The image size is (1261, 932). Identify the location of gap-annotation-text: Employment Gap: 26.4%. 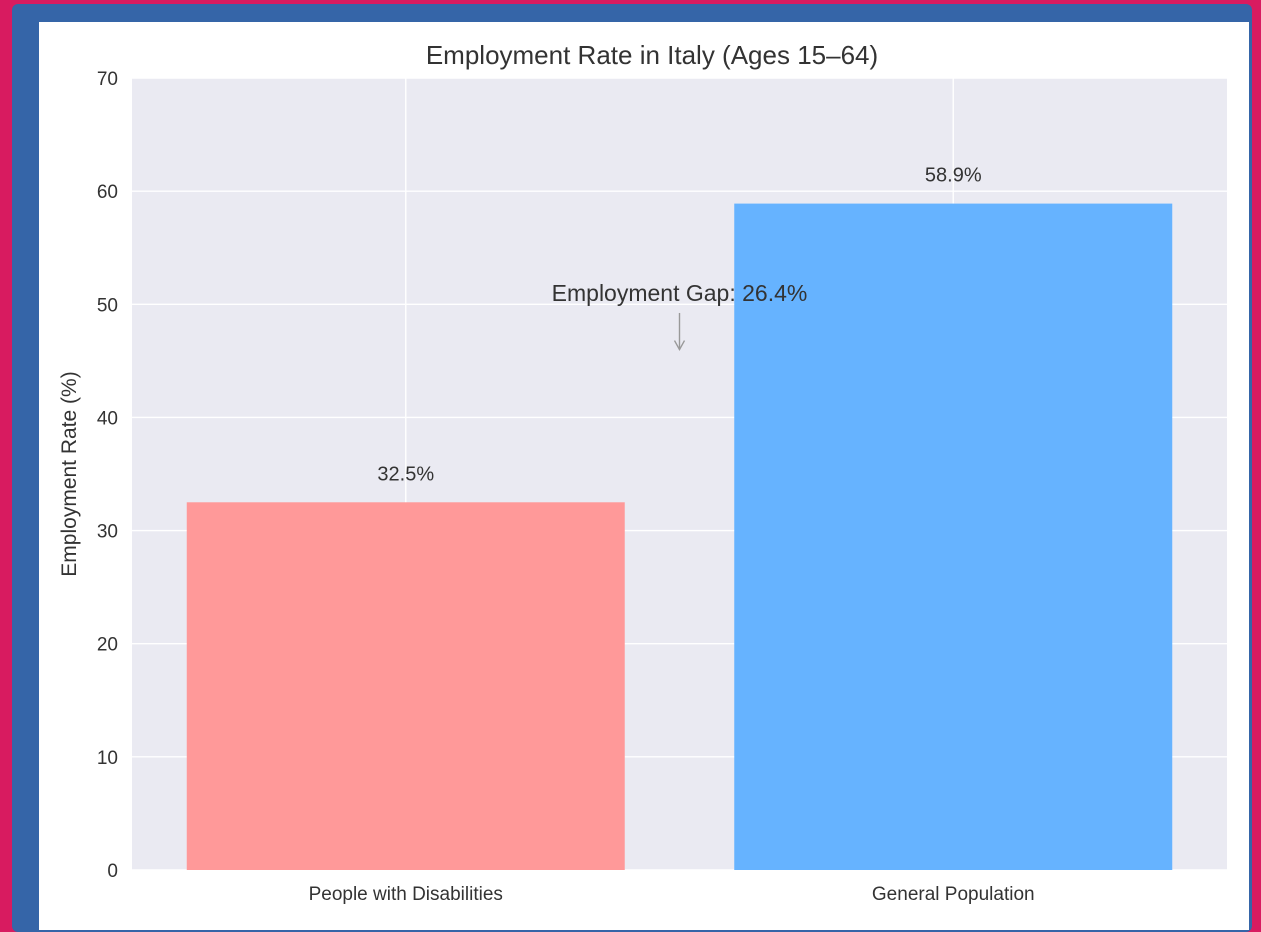
(680, 293).